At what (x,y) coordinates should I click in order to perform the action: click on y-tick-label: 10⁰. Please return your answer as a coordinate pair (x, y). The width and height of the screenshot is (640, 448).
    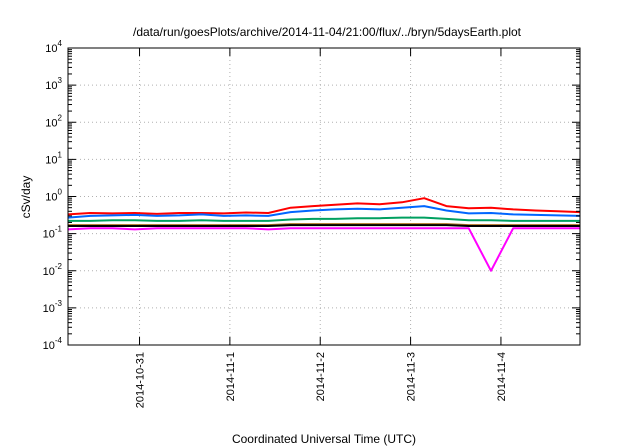
    Looking at the image, I should click on (53, 196).